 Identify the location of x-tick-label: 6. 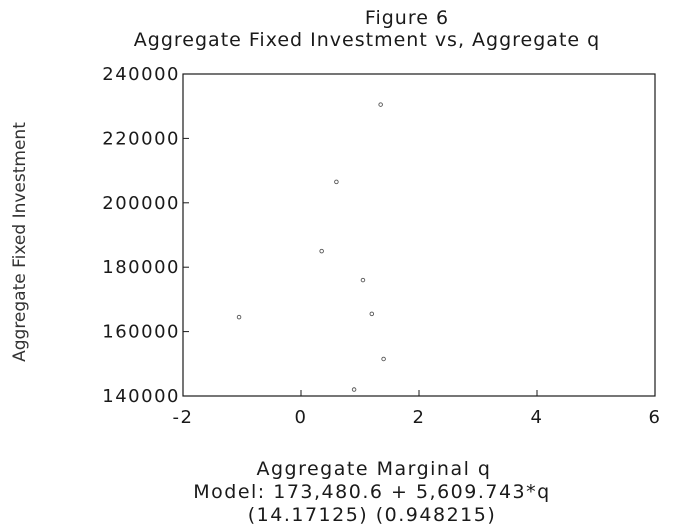
(655, 417).